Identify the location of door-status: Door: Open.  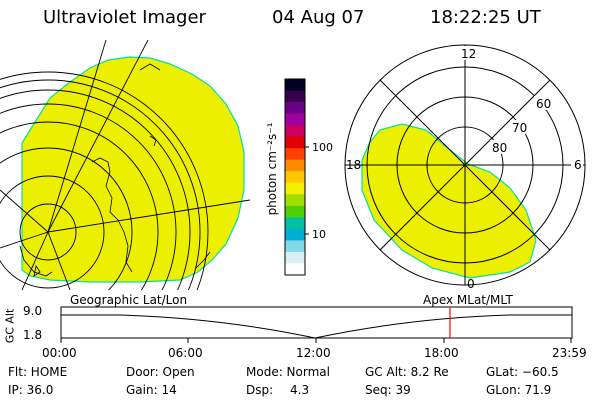
(160, 372).